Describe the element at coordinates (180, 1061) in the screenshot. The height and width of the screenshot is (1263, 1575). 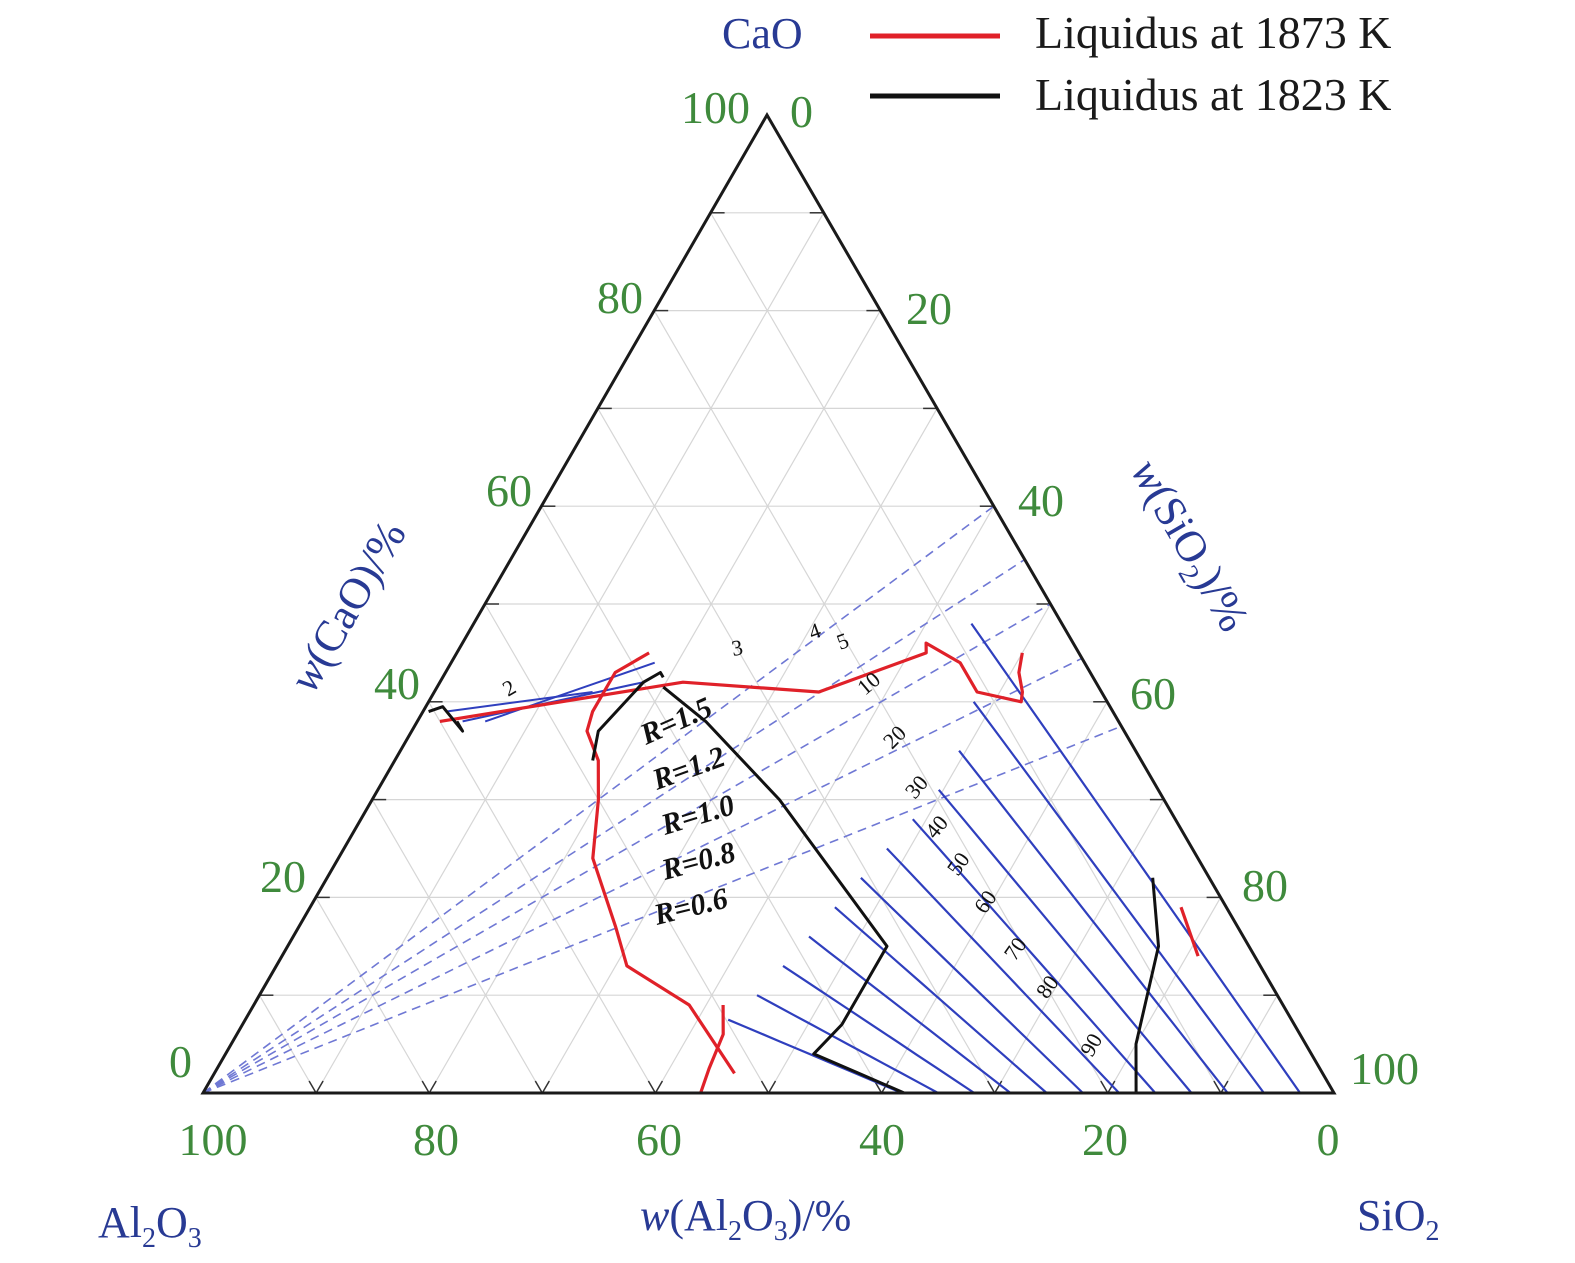
I see `left-tick-label: 0` at that location.